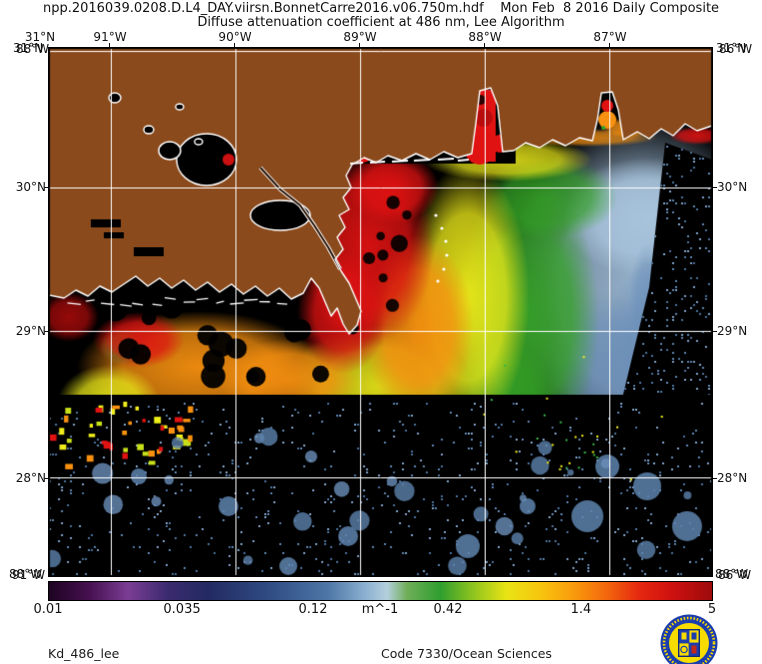 Image resolution: width=762 pixels, height=664 pixels. Describe the element at coordinates (360, 37) in the screenshot. I see `top-axis-89w: 89°W` at that location.